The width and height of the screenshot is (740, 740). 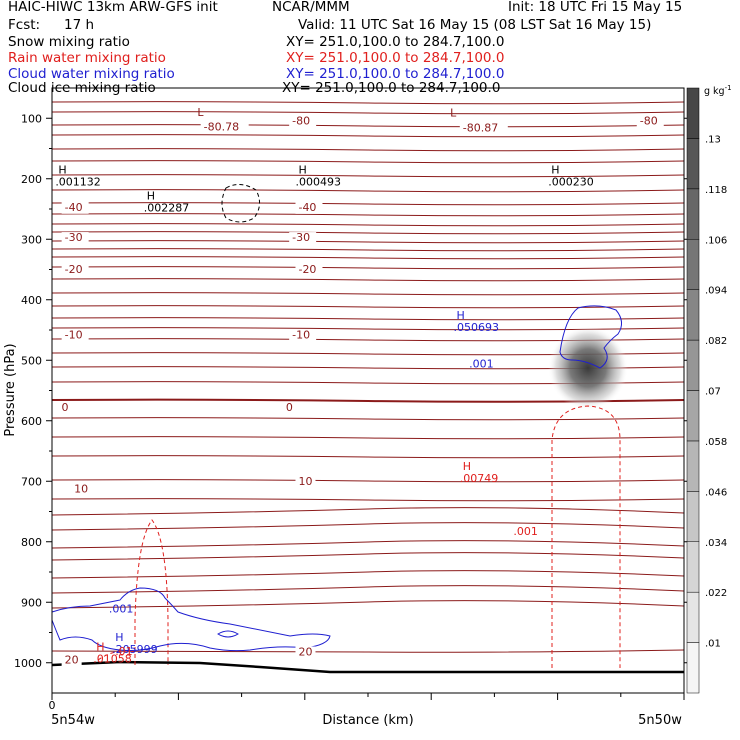 What do you see at coordinates (307, 269) in the screenshot?
I see `isotherm-label: -20` at bounding box center [307, 269].